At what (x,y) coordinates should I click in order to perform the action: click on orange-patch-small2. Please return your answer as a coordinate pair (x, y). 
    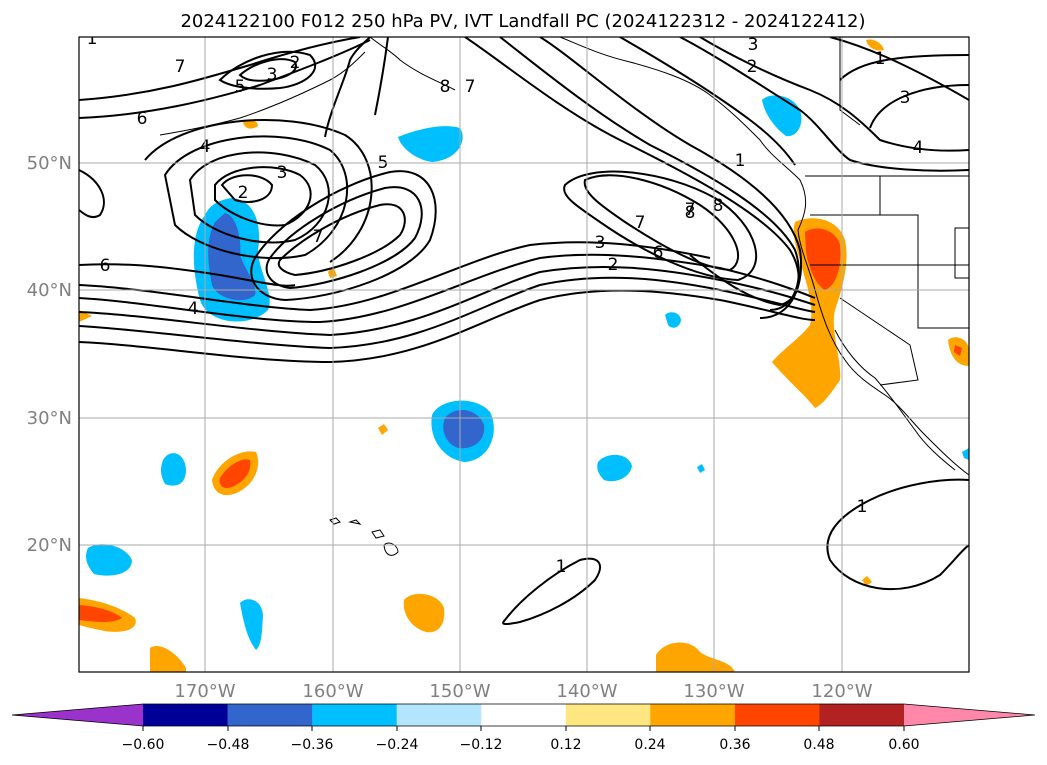
    Looking at the image, I should click on (383, 429).